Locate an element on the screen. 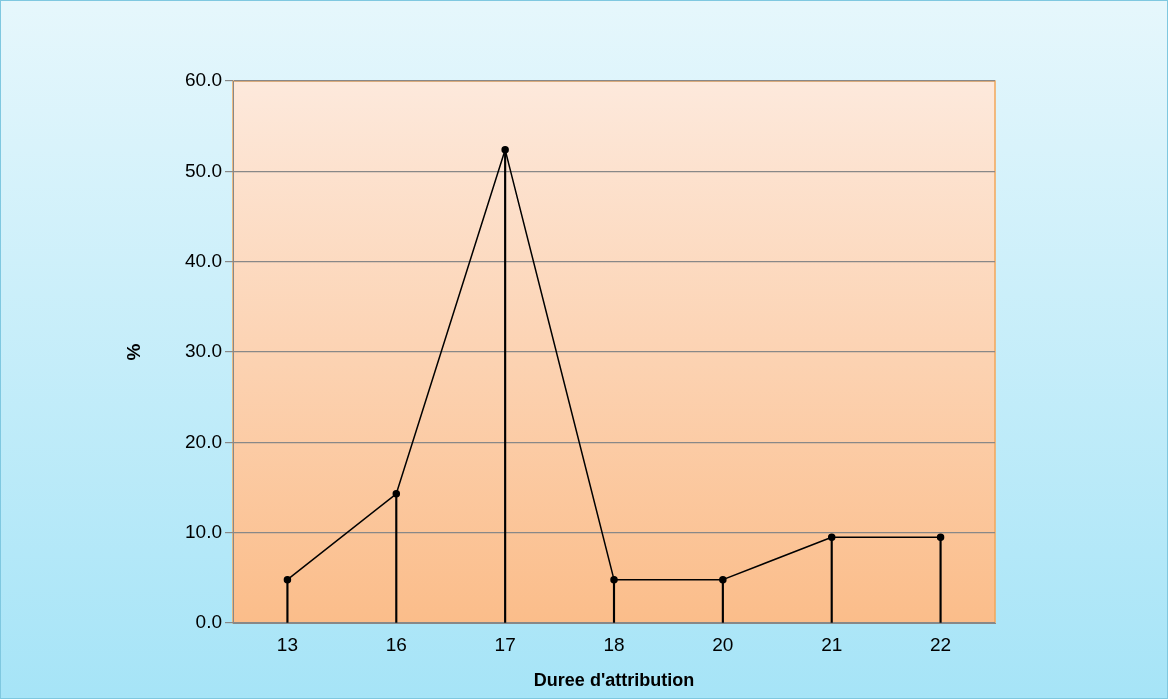 Image resolution: width=1168 pixels, height=699 pixels. y-tick-label: 0.0 is located at coordinates (208, 622).